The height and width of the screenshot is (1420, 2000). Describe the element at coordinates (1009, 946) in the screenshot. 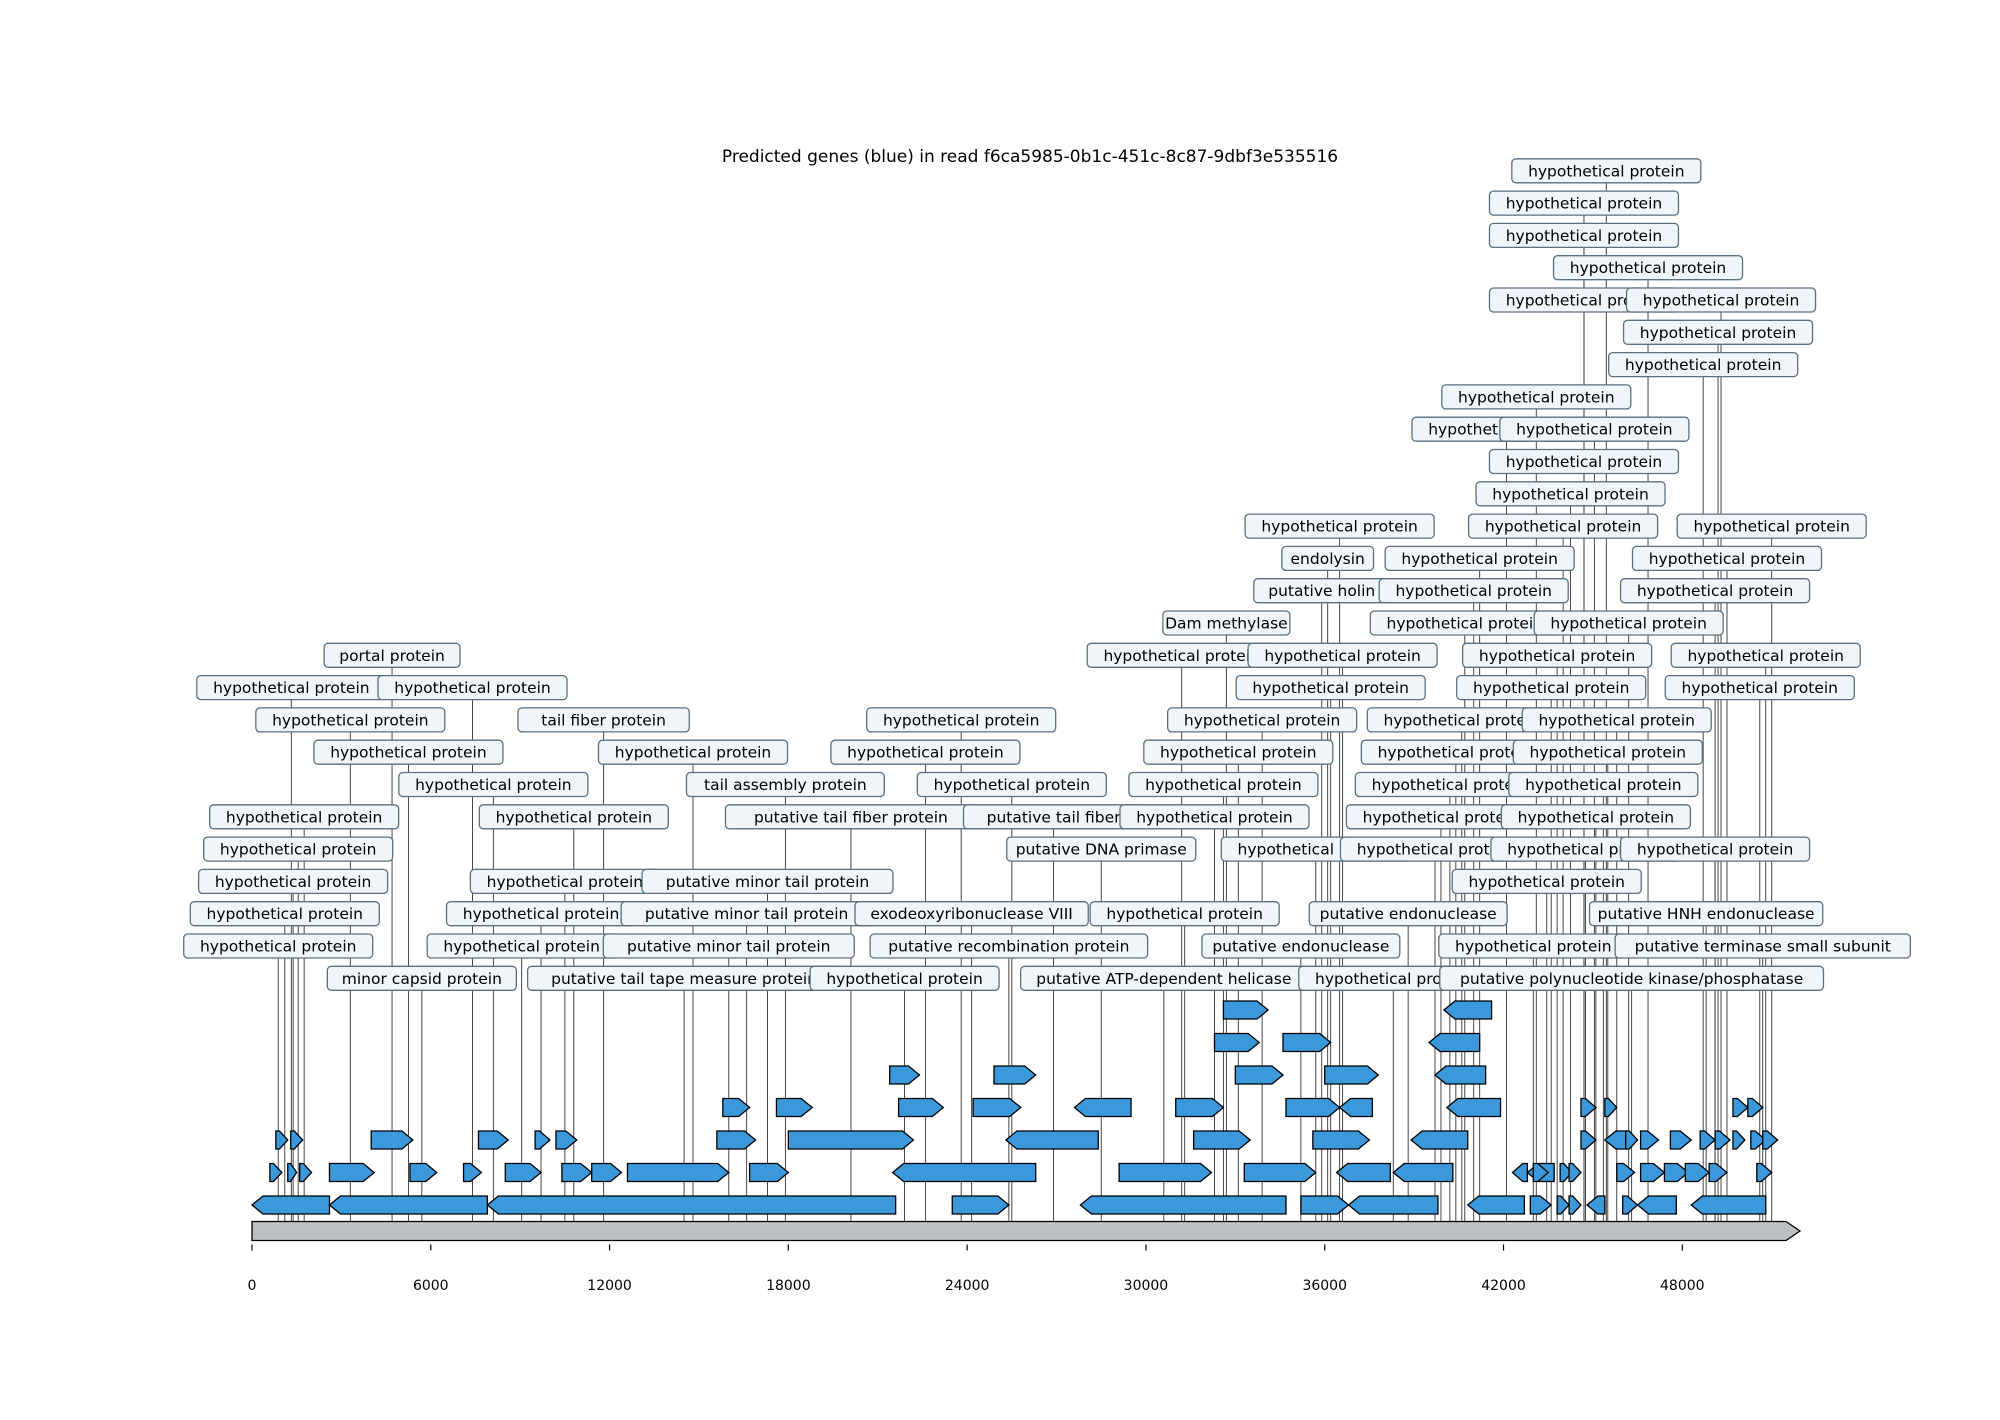

I see `gene-label: putative recombination protein` at that location.